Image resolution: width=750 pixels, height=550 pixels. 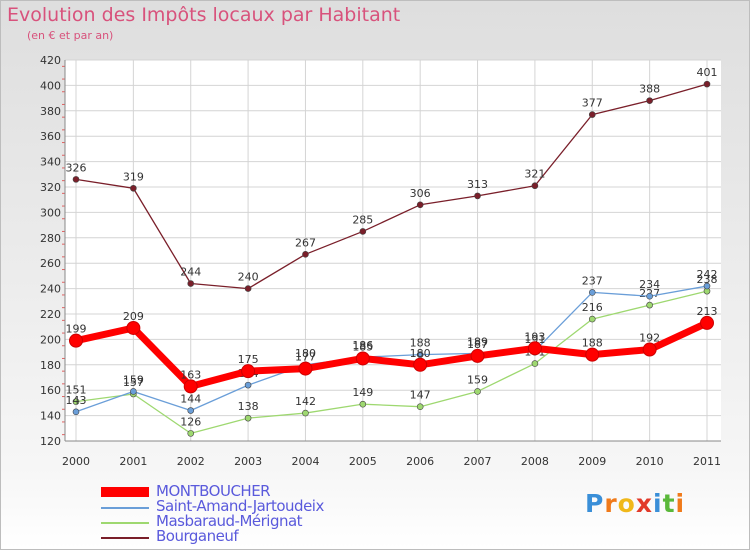 What do you see at coordinates (213, 491) in the screenshot?
I see `legend-label-montboucher: MONTBOUCHER` at bounding box center [213, 491].